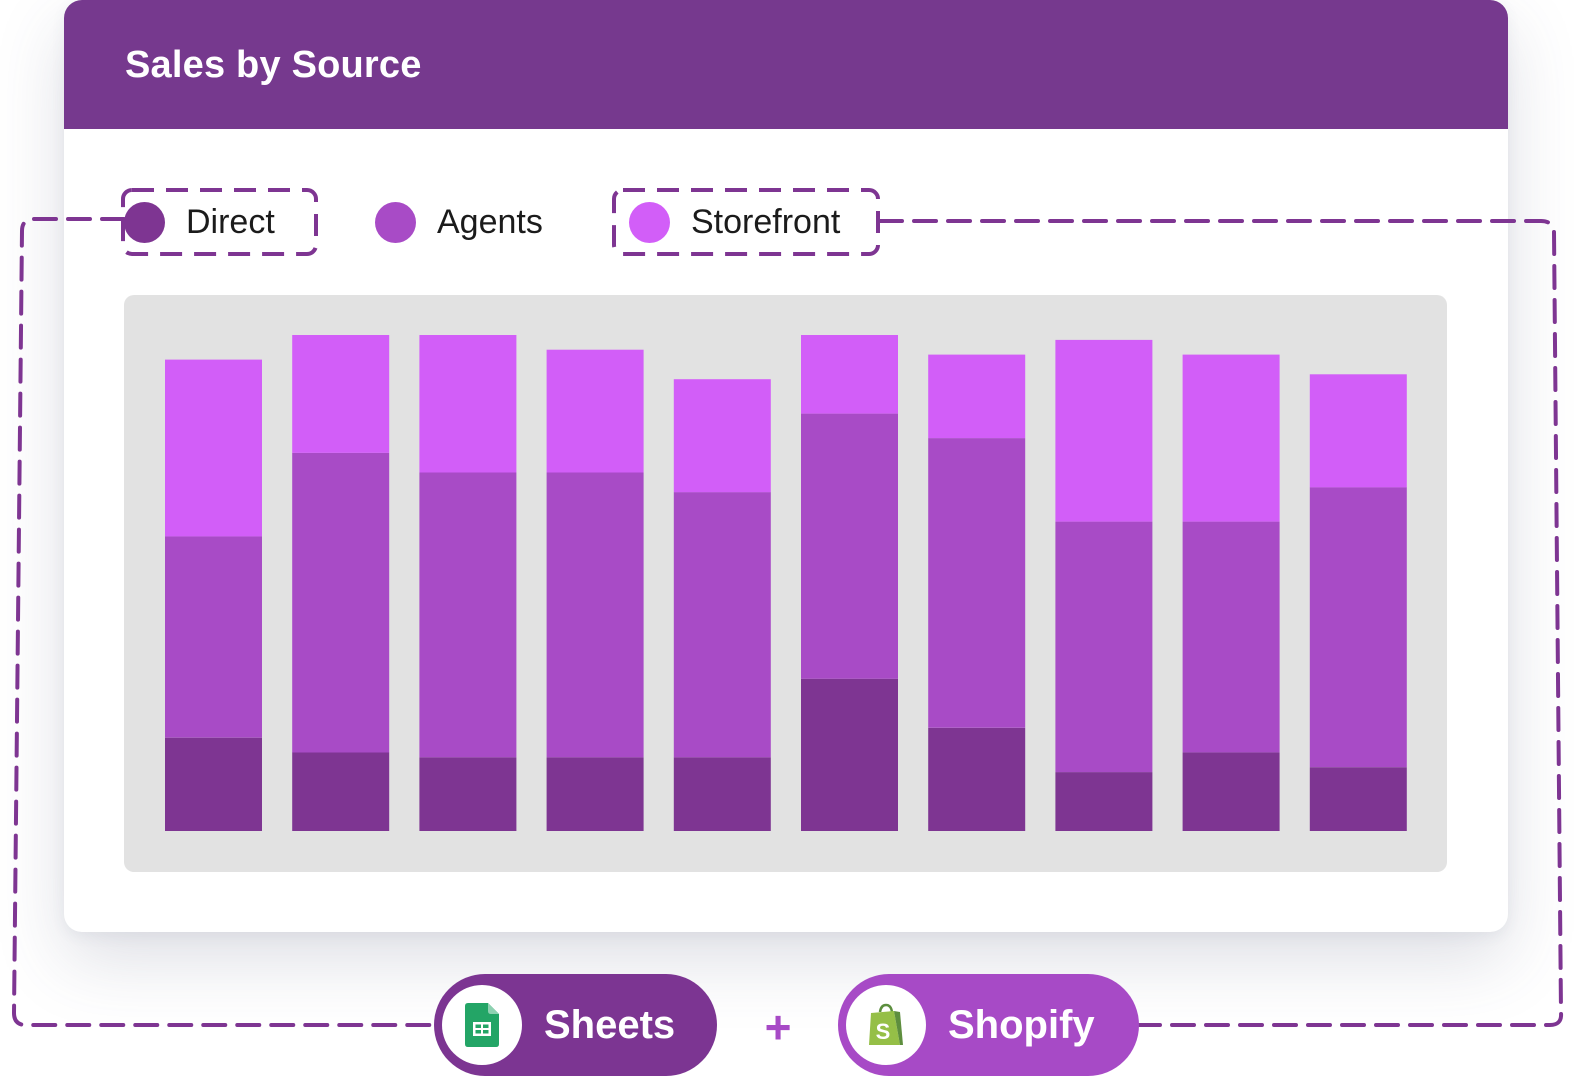 The height and width of the screenshot is (1080, 1574). What do you see at coordinates (1104, 801) in the screenshot?
I see `bar-8-direct` at bounding box center [1104, 801].